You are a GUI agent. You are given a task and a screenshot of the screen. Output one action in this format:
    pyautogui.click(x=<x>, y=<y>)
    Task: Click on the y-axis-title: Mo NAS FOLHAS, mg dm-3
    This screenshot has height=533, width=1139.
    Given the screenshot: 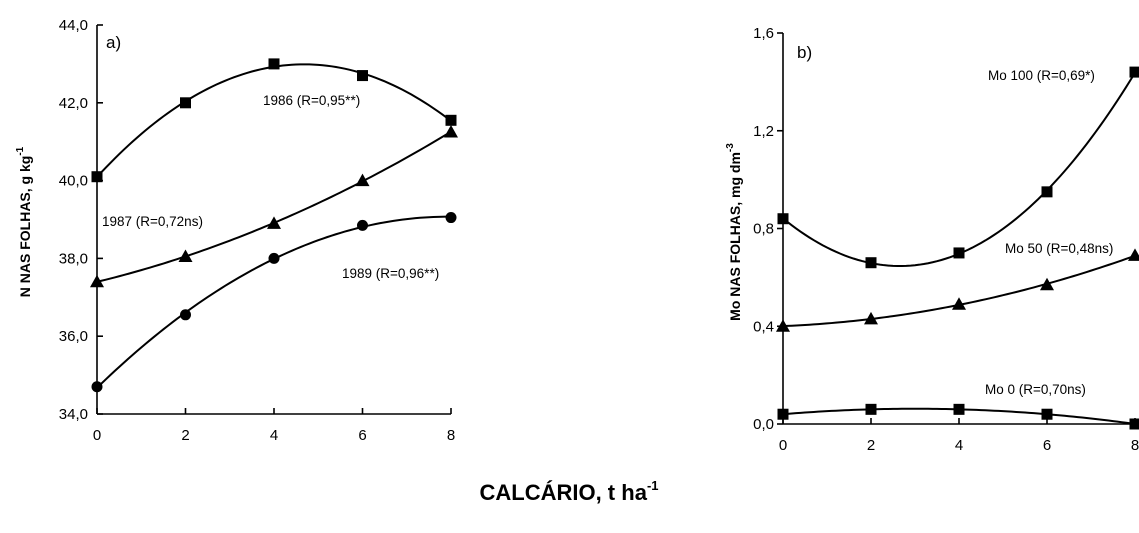 What is the action you would take?
    pyautogui.click(x=734, y=232)
    